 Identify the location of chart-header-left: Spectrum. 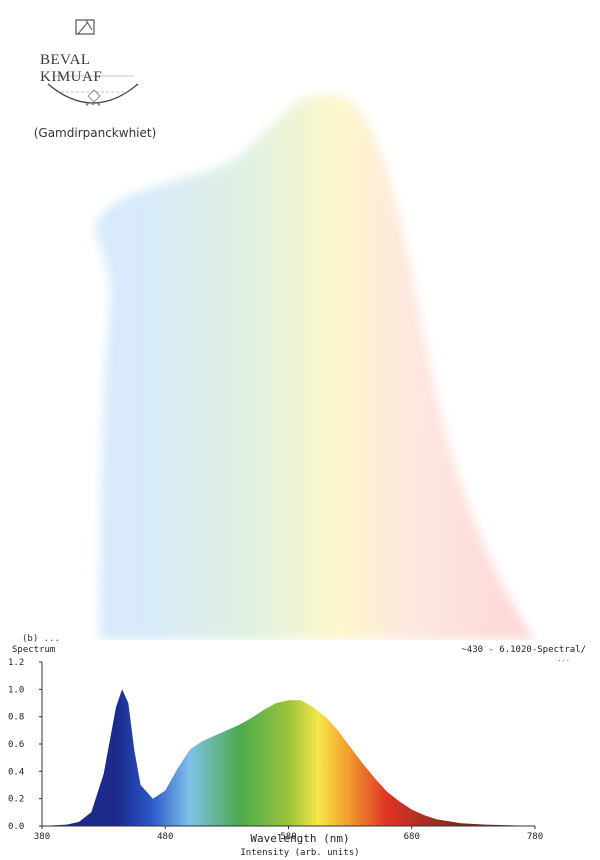
(34, 650).